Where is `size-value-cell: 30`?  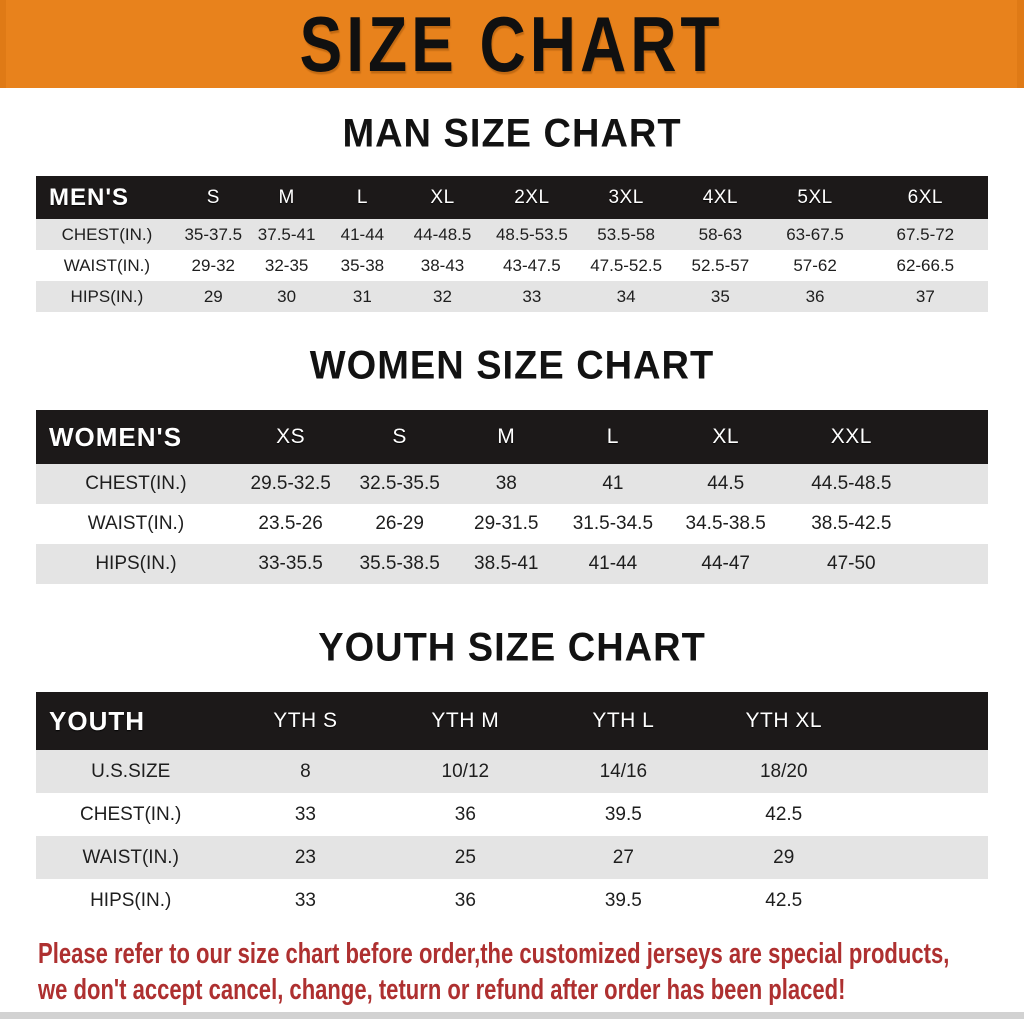 size-value-cell: 30 is located at coordinates (287, 296).